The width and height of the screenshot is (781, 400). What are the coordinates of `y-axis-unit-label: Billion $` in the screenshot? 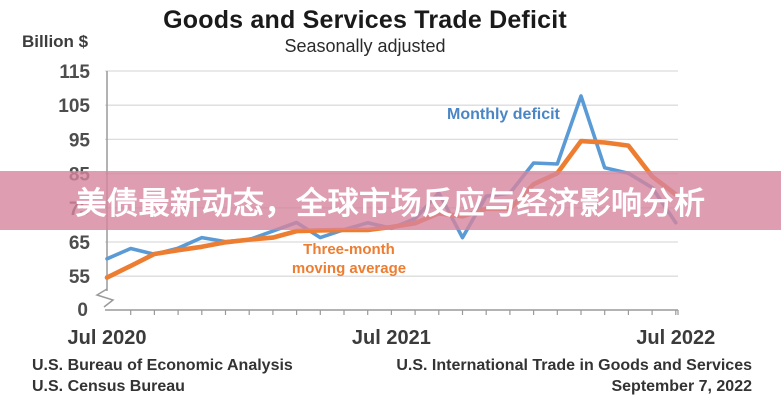 It's located at (55, 41).